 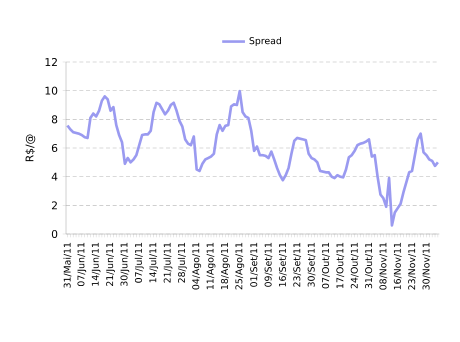 What do you see at coordinates (254, 264) in the screenshot?
I see `x-tick-label: 01/Set/11` at bounding box center [254, 264].